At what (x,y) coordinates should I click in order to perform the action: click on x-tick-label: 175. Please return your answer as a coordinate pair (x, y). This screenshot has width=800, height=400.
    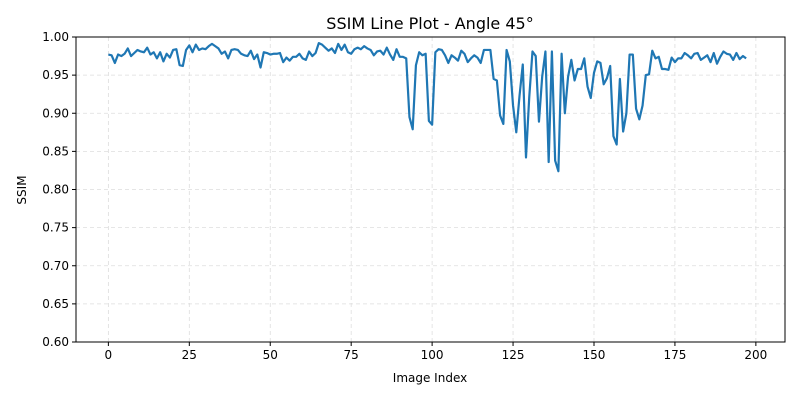
    Looking at the image, I should click on (674, 355).